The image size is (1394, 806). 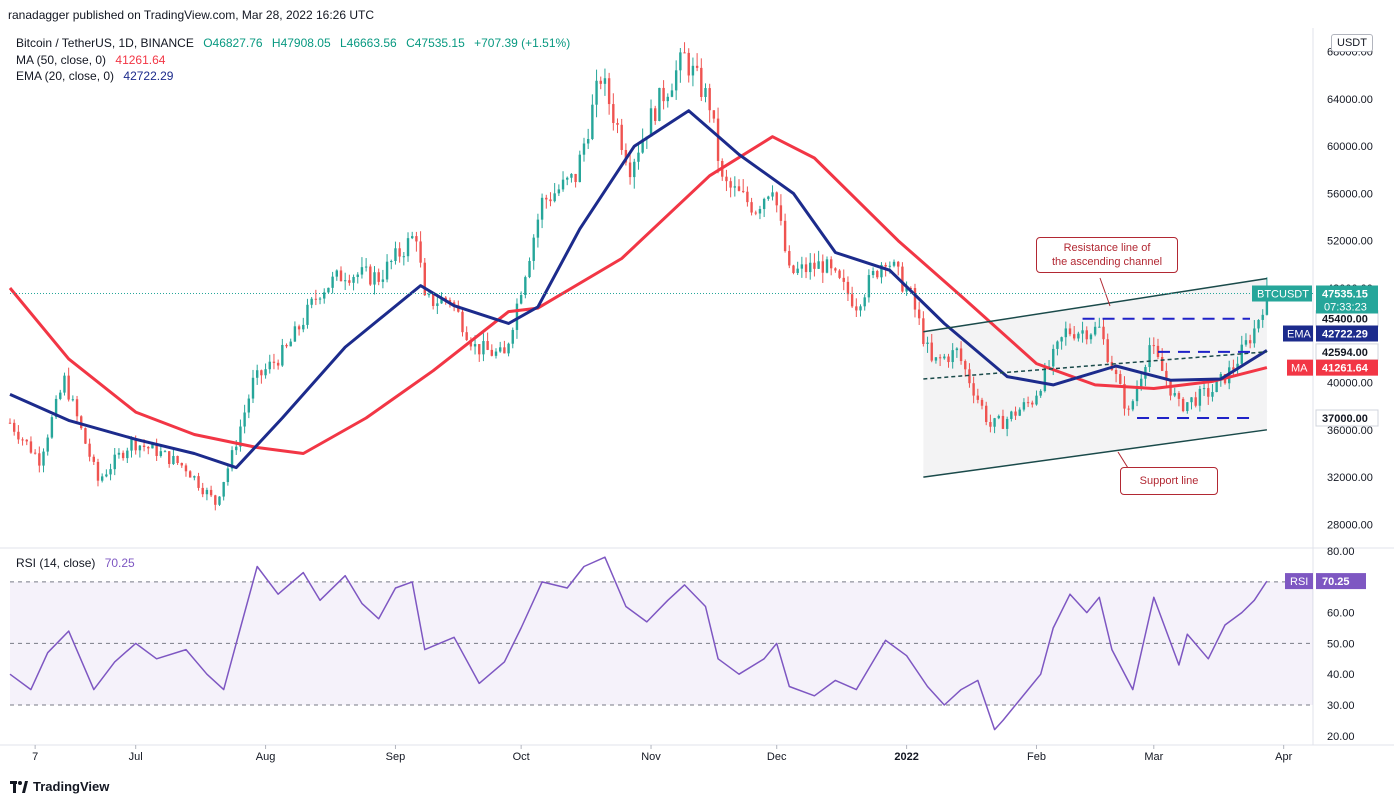 What do you see at coordinates (97, 76) in the screenshot?
I see `ema-legend: EMA (20, close, 0) 42722.29` at bounding box center [97, 76].